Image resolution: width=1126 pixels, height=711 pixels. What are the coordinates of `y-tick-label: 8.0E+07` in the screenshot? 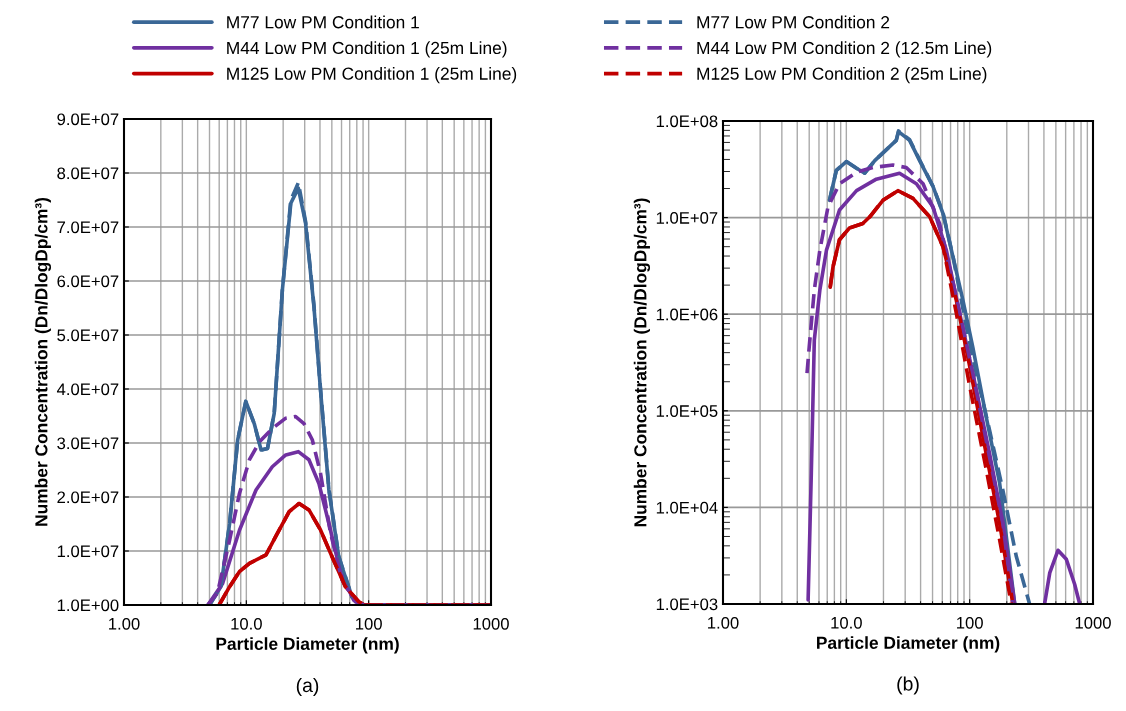 It's located at (88, 173).